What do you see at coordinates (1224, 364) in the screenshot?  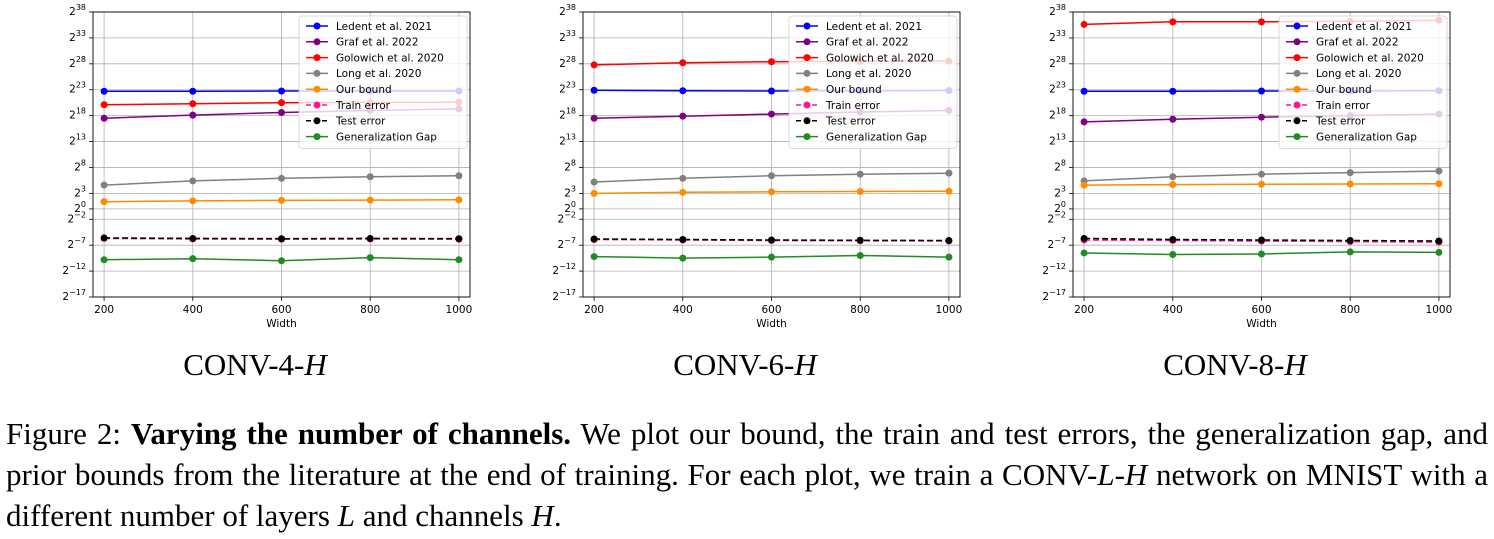 I see `panel-title-prefix: CONV-8-` at bounding box center [1224, 364].